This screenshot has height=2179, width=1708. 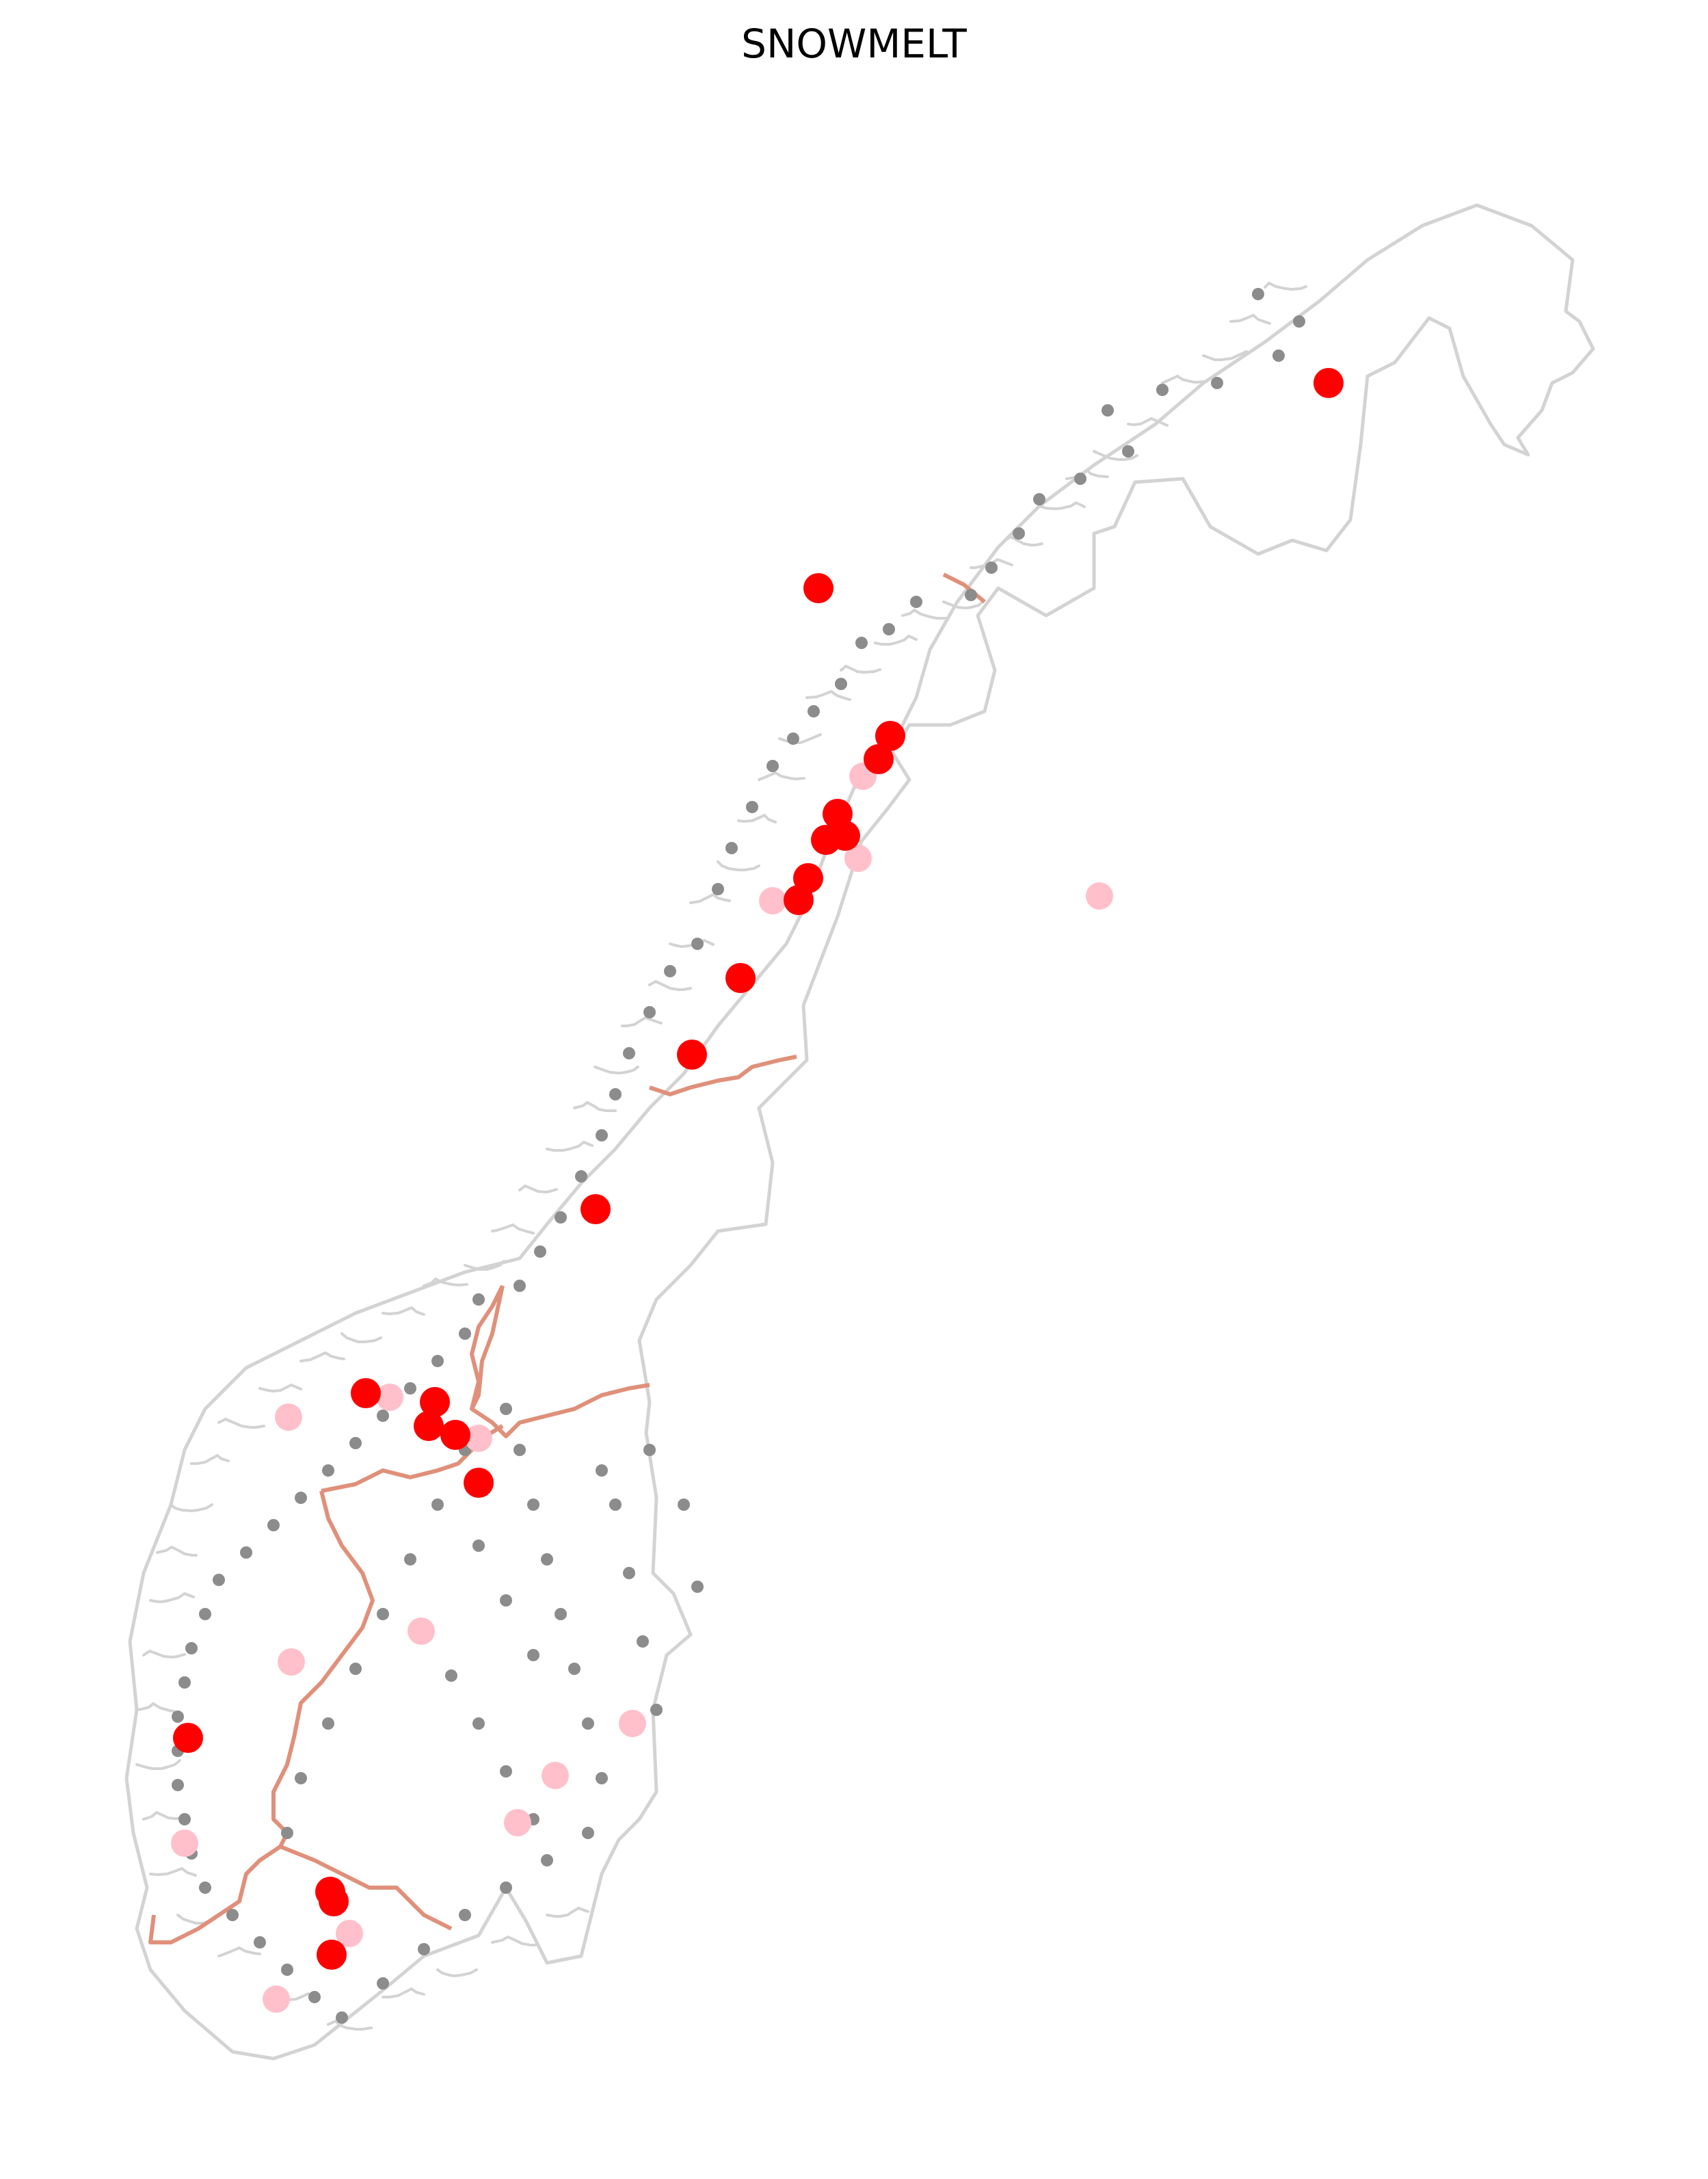 What do you see at coordinates (854, 44) in the screenshot?
I see `map-title: SNOWMELT` at bounding box center [854, 44].